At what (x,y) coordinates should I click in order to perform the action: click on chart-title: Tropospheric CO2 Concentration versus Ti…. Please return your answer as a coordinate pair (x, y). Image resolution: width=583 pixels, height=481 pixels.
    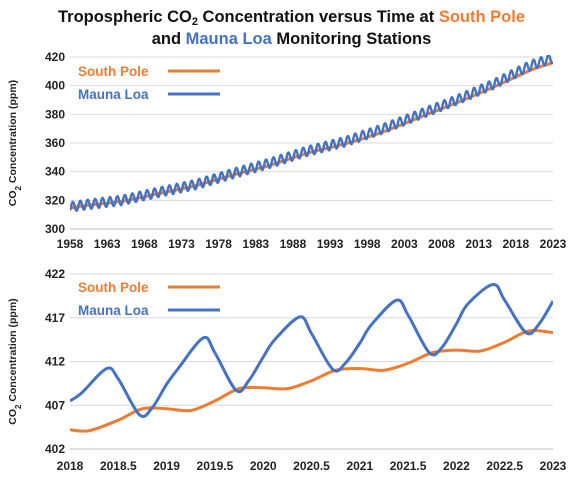
    Looking at the image, I should click on (291, 28).